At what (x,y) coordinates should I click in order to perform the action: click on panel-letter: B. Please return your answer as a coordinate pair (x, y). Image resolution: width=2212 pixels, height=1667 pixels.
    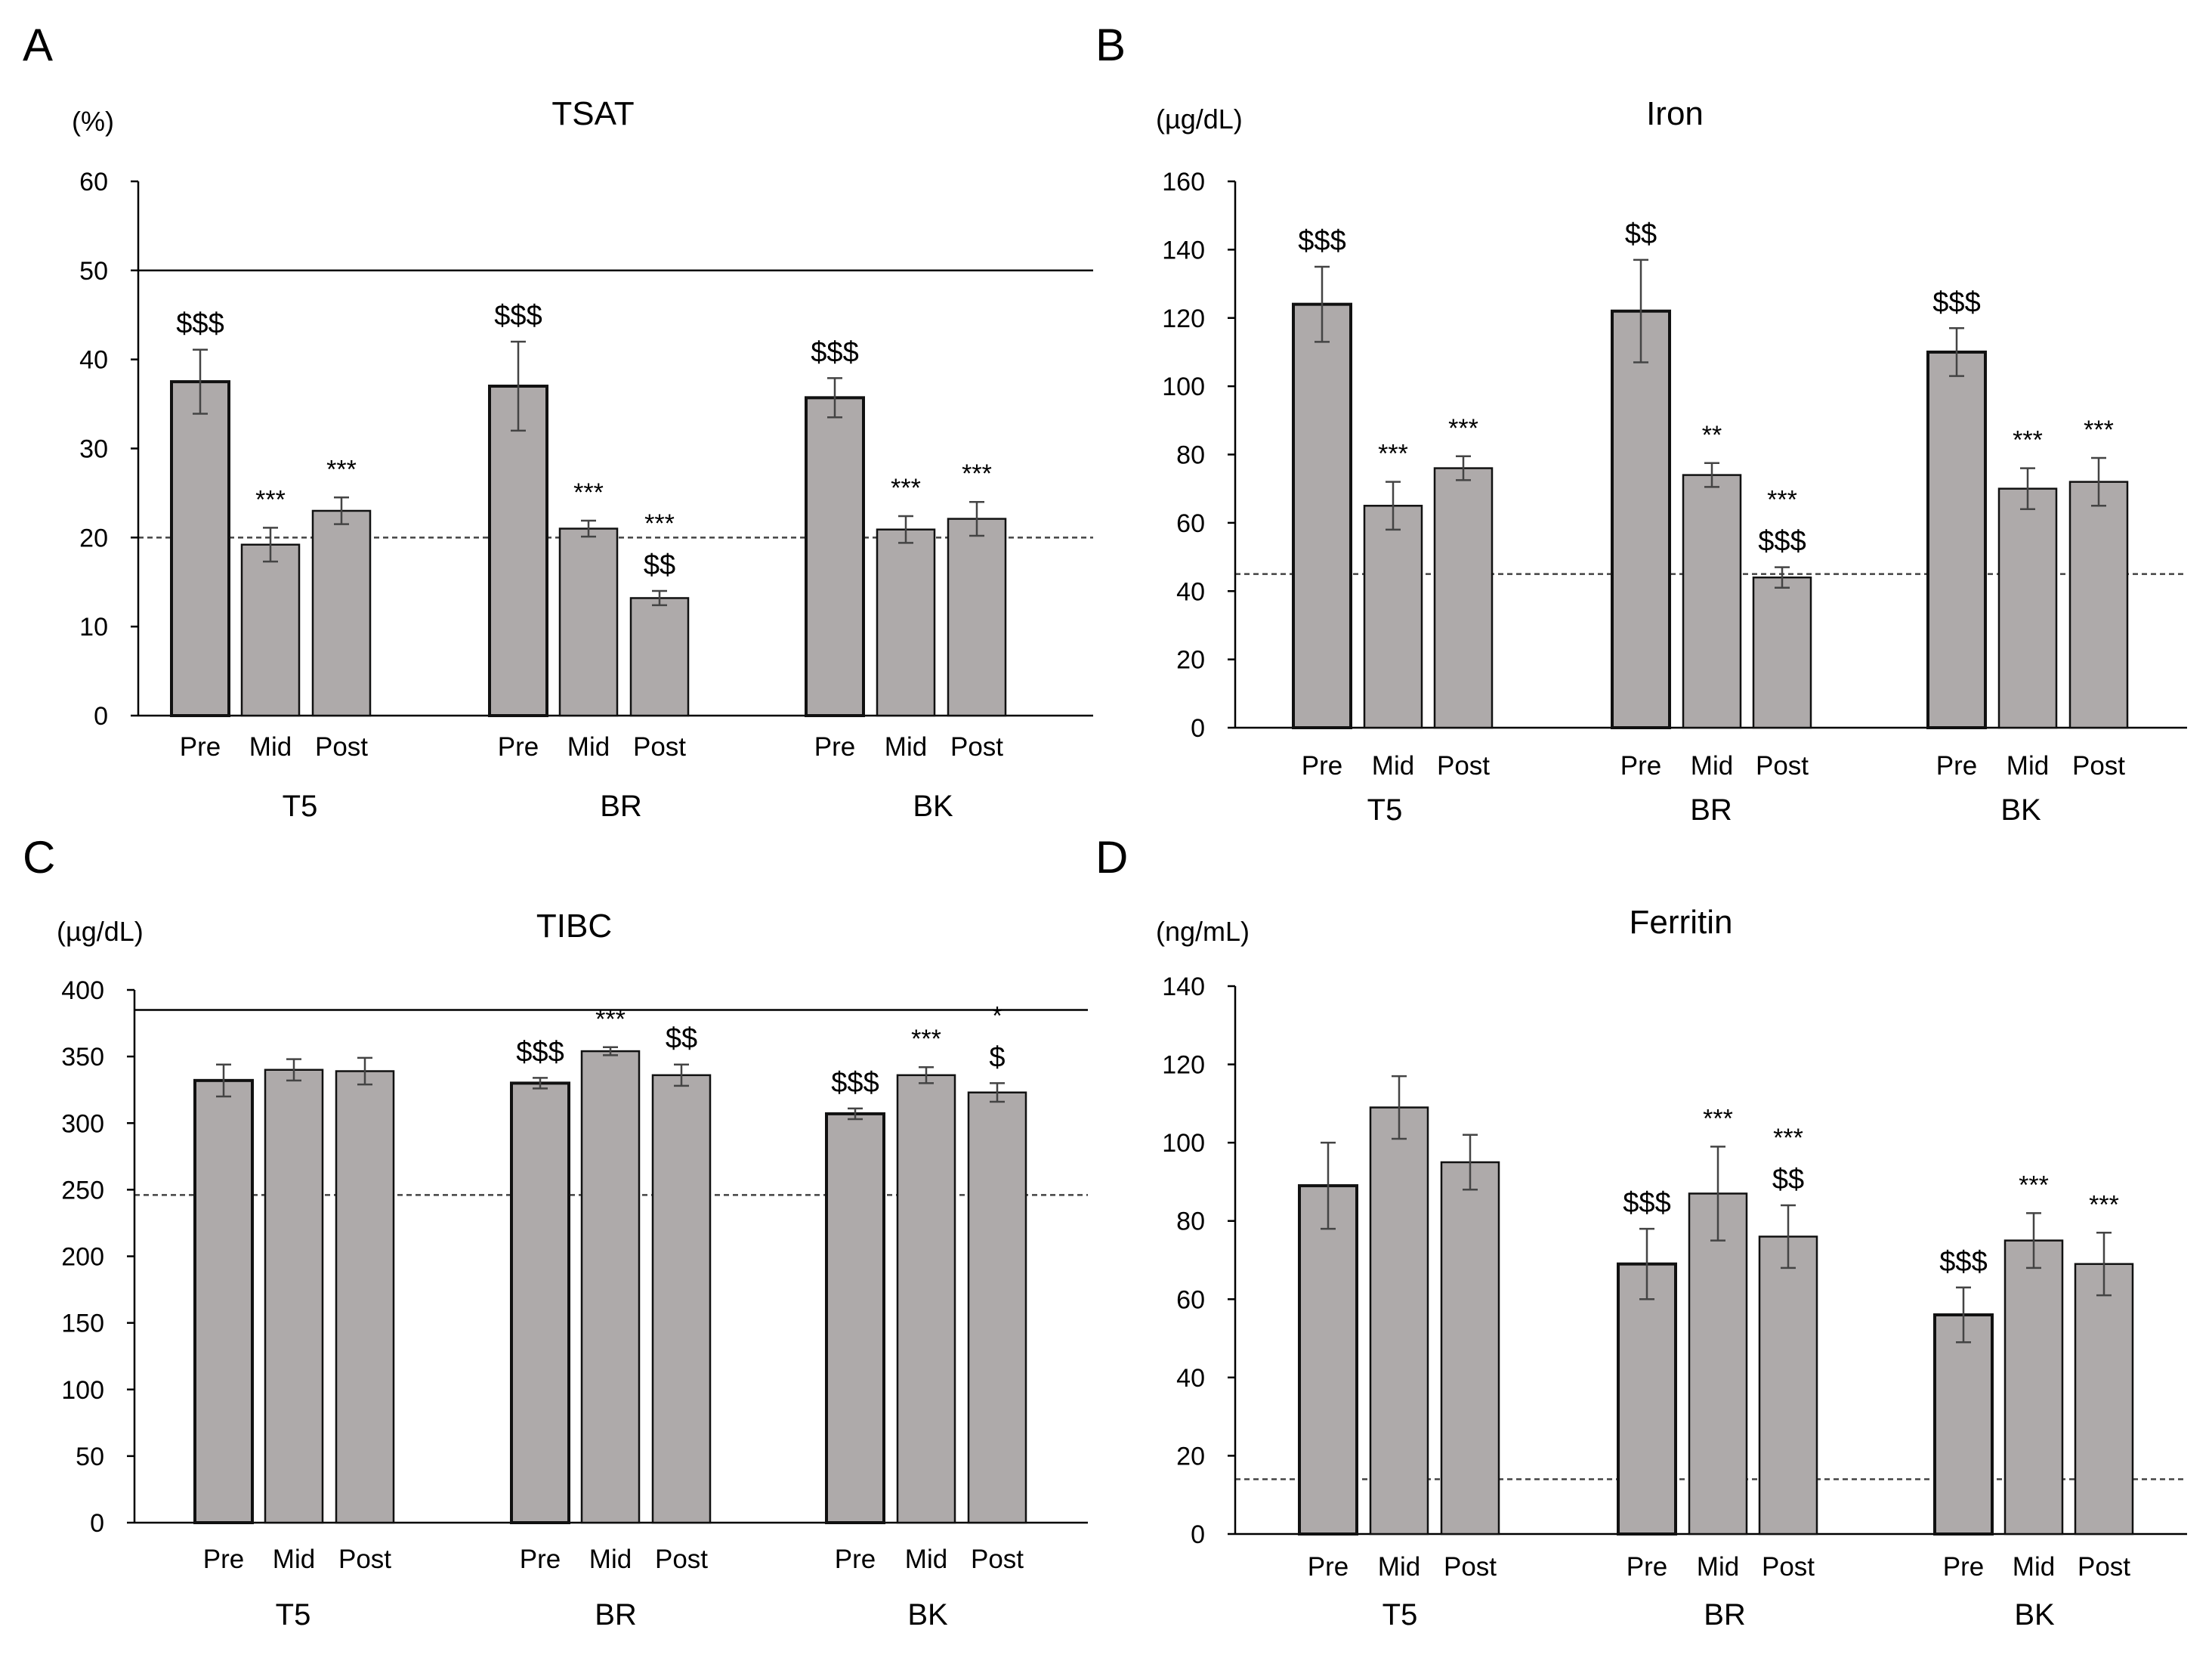
    Looking at the image, I should click on (1110, 45).